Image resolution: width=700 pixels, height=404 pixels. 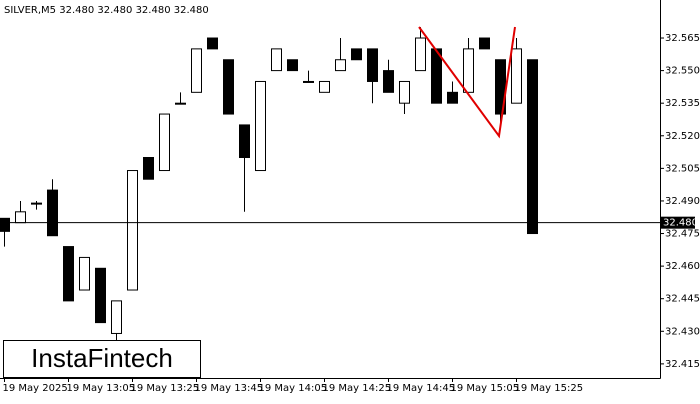 I want to click on price-label: 32.480, so click(x=680, y=223).